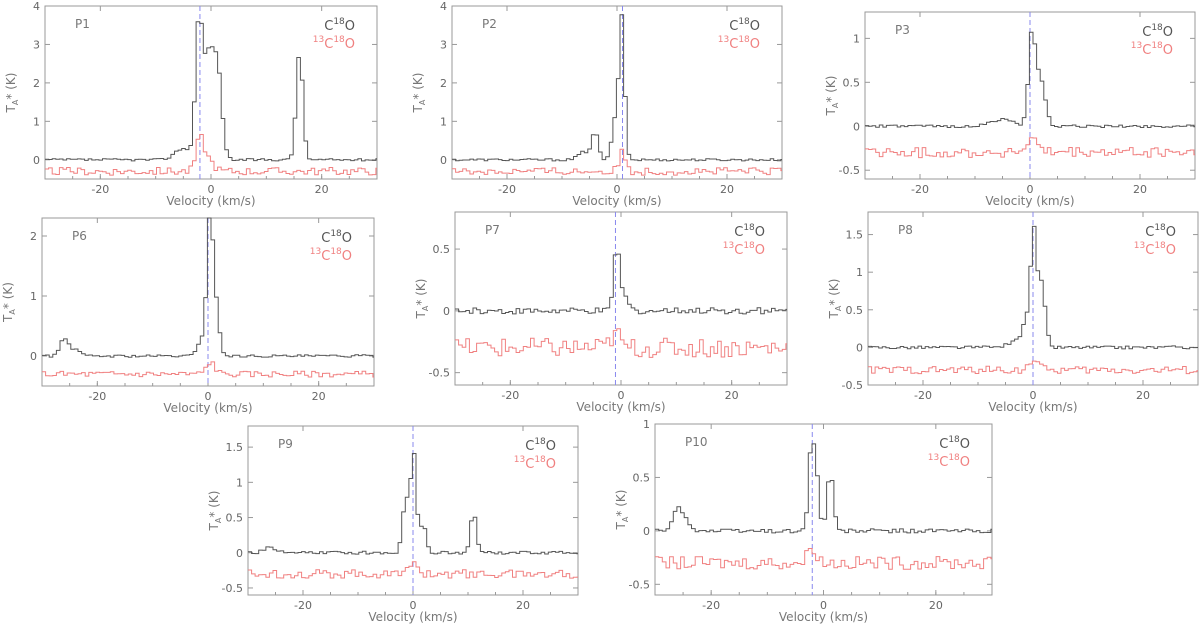  What do you see at coordinates (489, 24) in the screenshot?
I see `panel-title: P2` at bounding box center [489, 24].